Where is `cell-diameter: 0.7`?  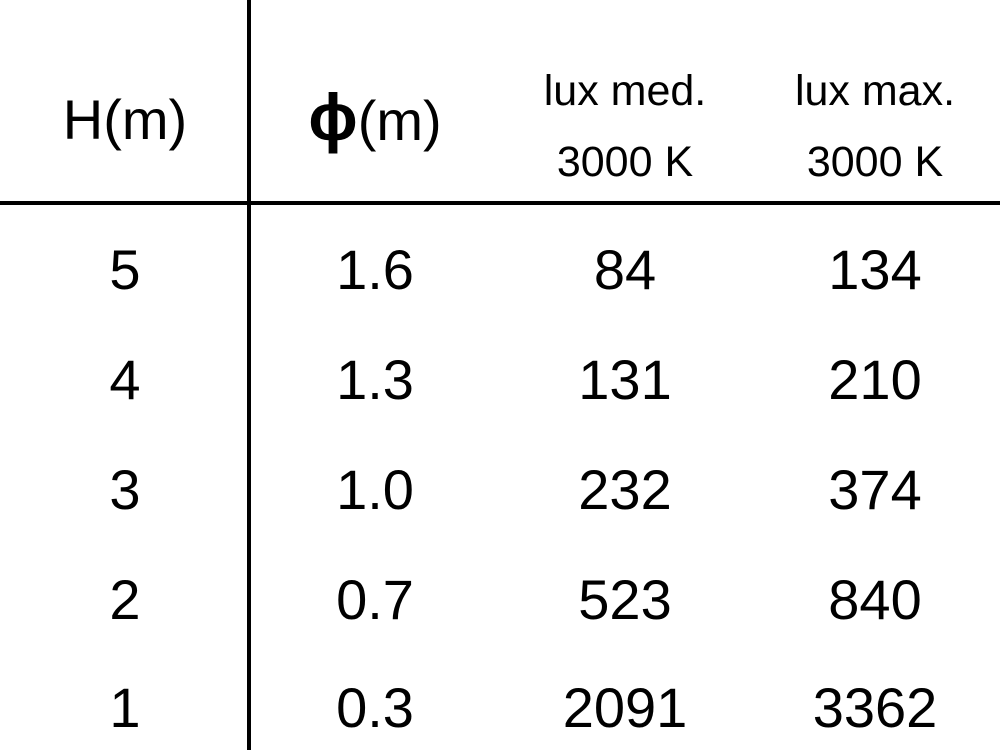 cell-diameter: 0.7 is located at coordinates (375, 599).